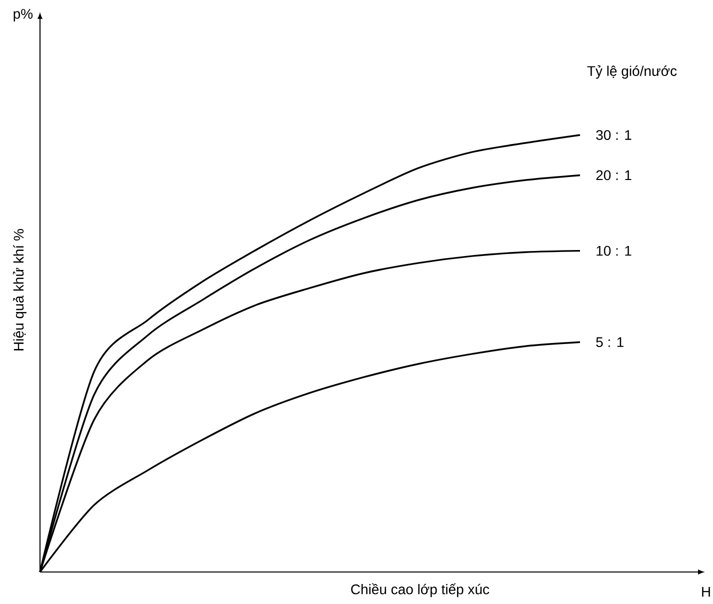  I want to click on legend-title: Tỷ lệ gió/nước, so click(632, 72).